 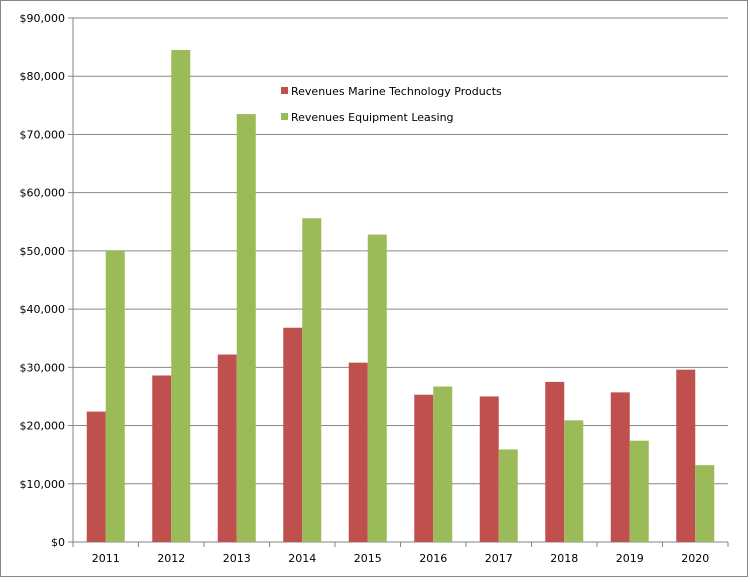 I want to click on bar-leasing-2015, so click(x=377, y=388).